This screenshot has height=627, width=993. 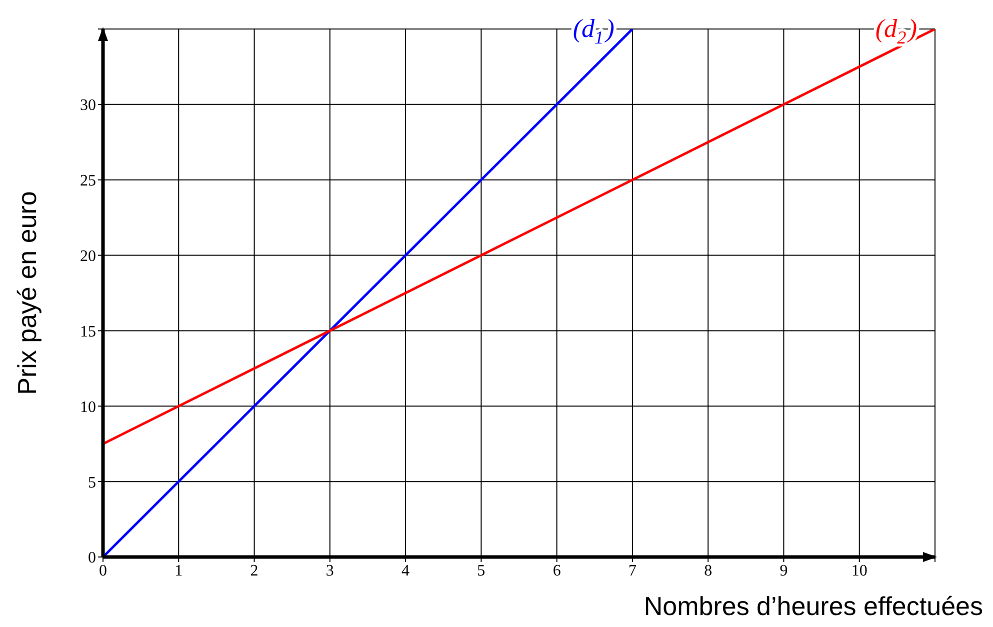 I want to click on x-tick-label: 2, so click(x=254, y=571).